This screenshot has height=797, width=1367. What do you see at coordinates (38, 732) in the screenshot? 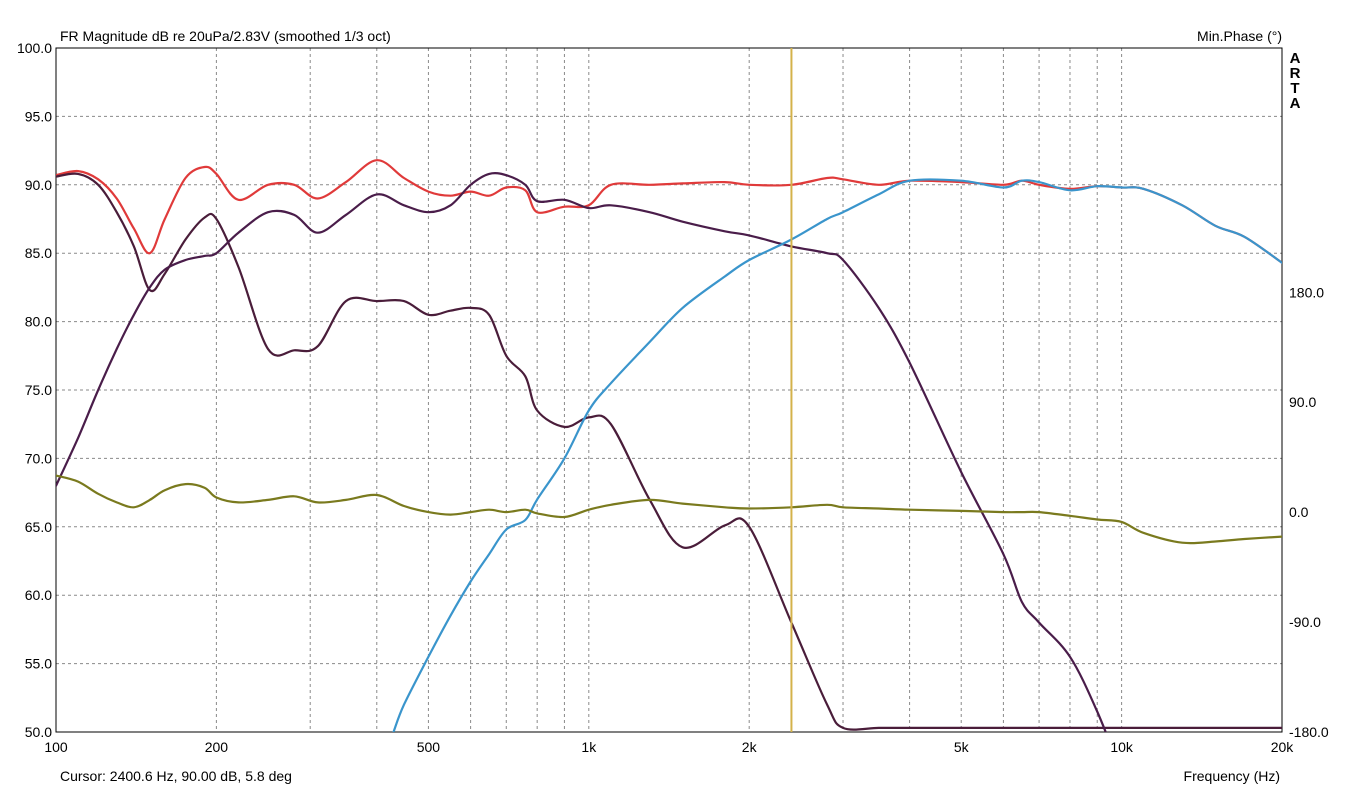
I see `y-tick-label: 50.0` at bounding box center [38, 732].